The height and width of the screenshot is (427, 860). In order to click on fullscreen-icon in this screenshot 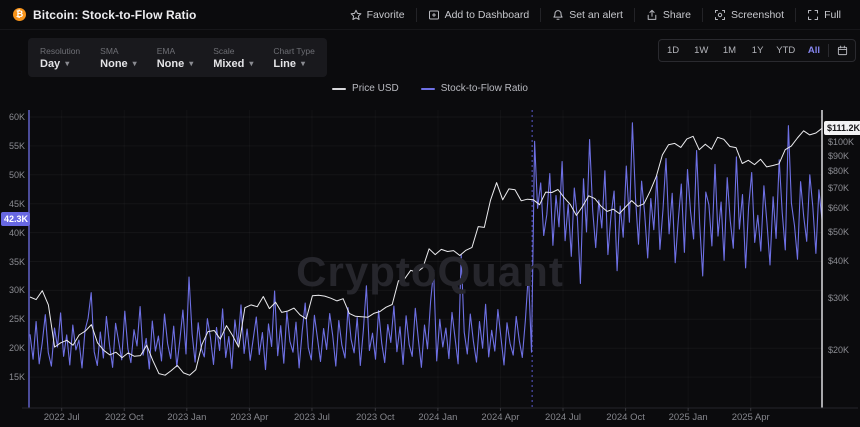, I will do `click(813, 14)`.